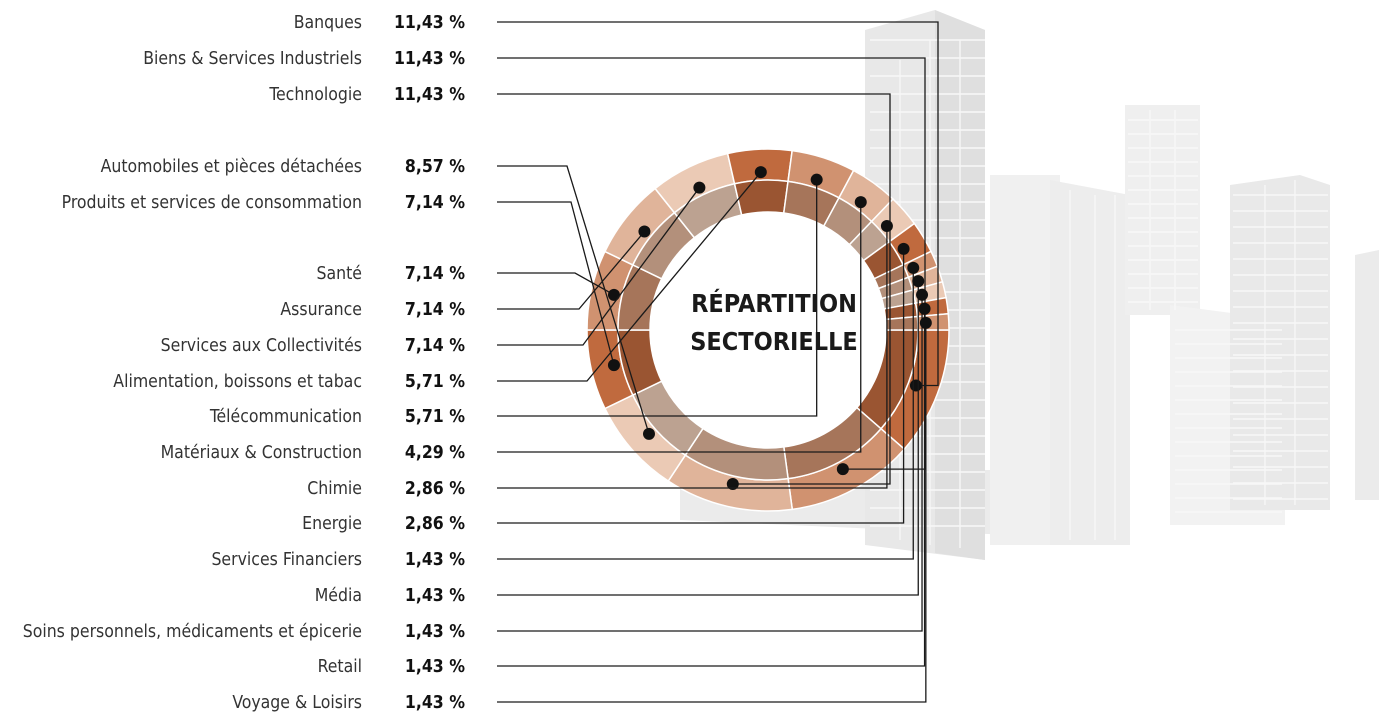  I want to click on leader-sante, so click(558, 286).